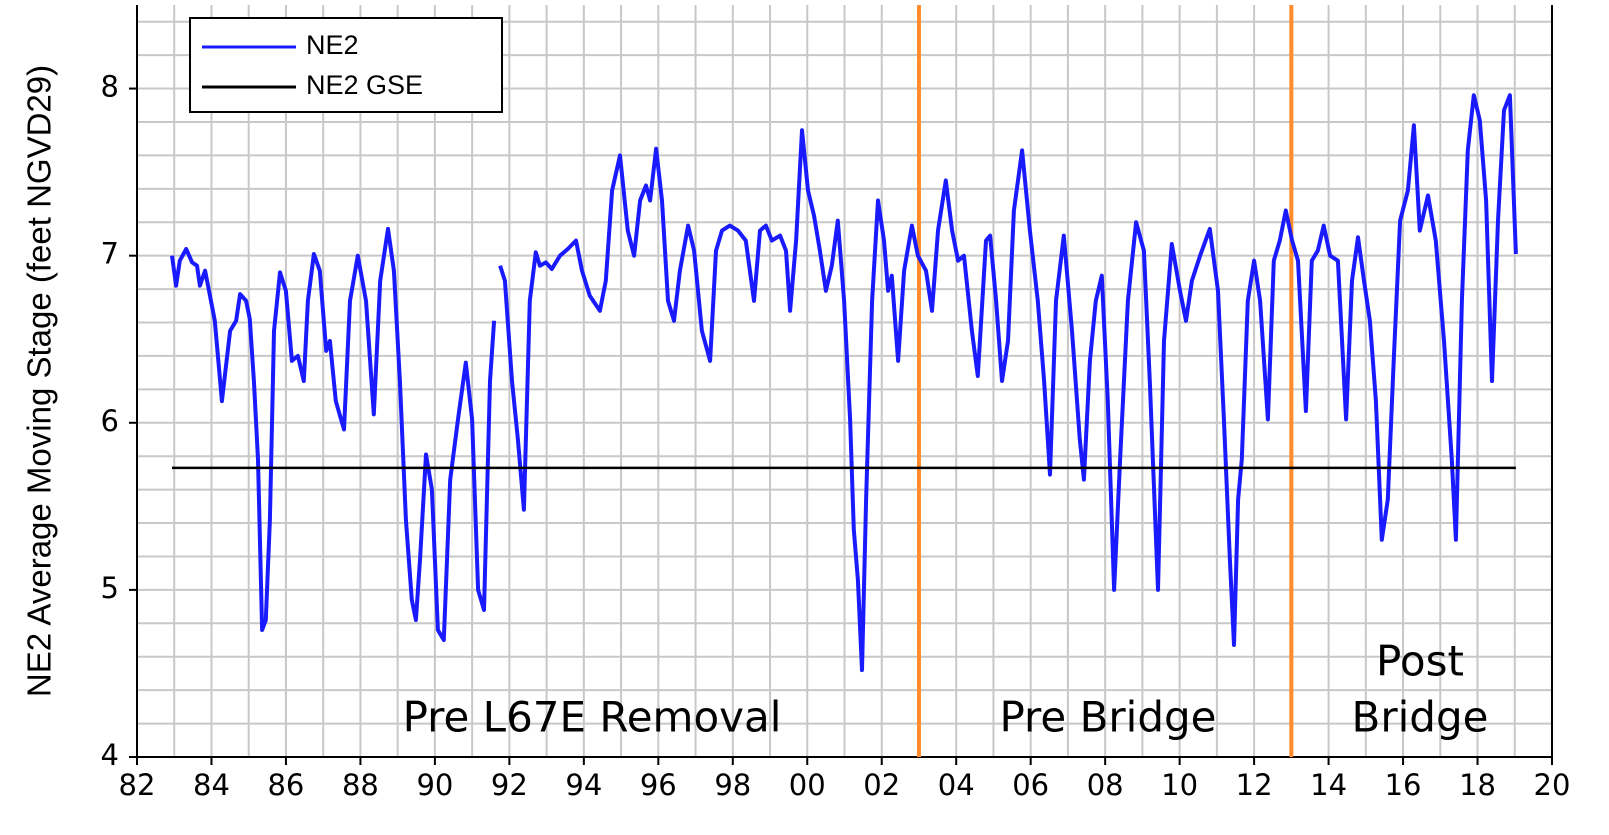 The height and width of the screenshot is (835, 1609). Describe the element at coordinates (732, 785) in the screenshot. I see `x-tick-label: 98` at that location.